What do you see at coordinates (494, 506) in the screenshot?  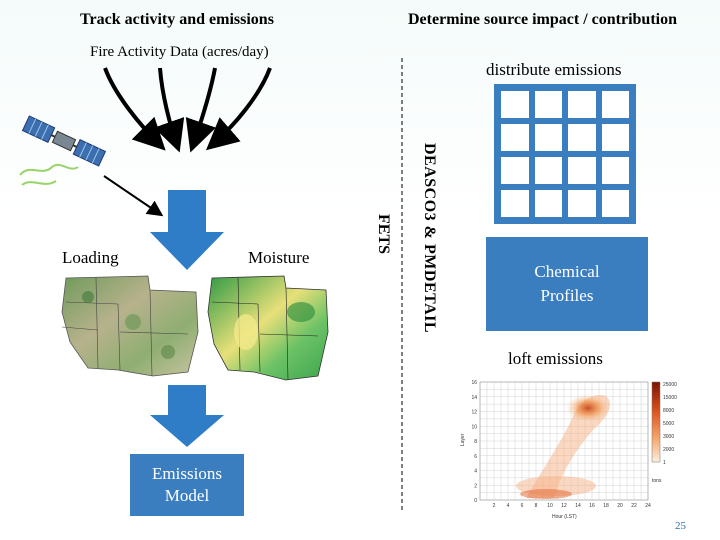 I see `x-tick-label: 2` at bounding box center [494, 506].